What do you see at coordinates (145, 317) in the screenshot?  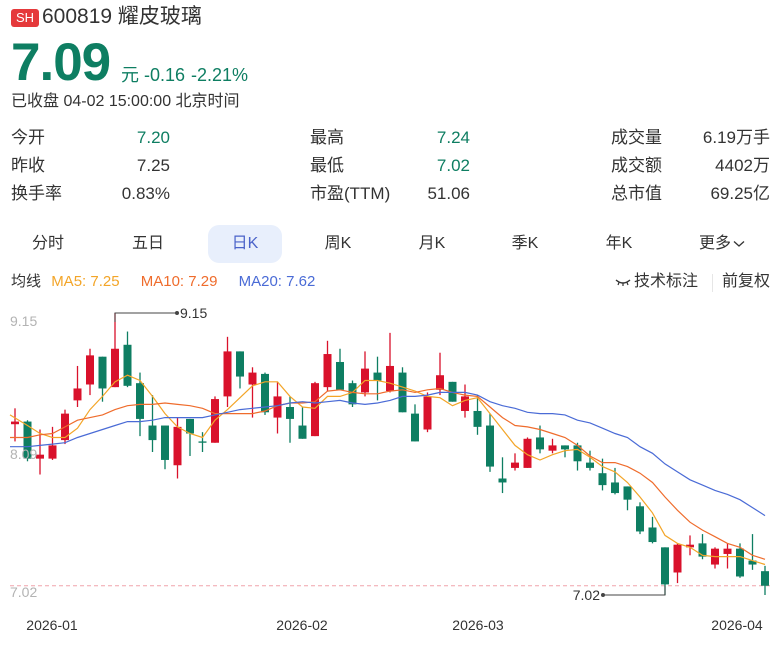 I see `max-annotation-line` at bounding box center [145, 317].